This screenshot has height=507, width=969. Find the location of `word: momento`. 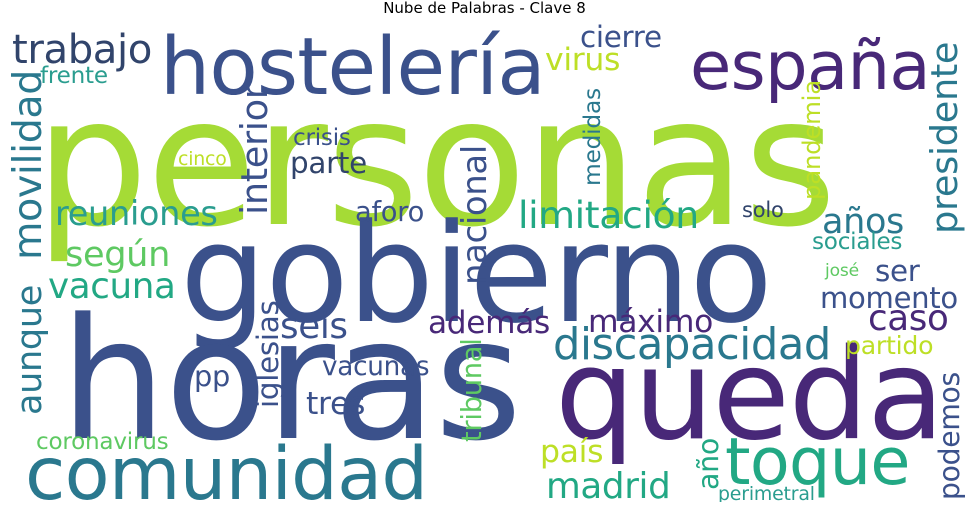

word: momento is located at coordinates (889, 298).